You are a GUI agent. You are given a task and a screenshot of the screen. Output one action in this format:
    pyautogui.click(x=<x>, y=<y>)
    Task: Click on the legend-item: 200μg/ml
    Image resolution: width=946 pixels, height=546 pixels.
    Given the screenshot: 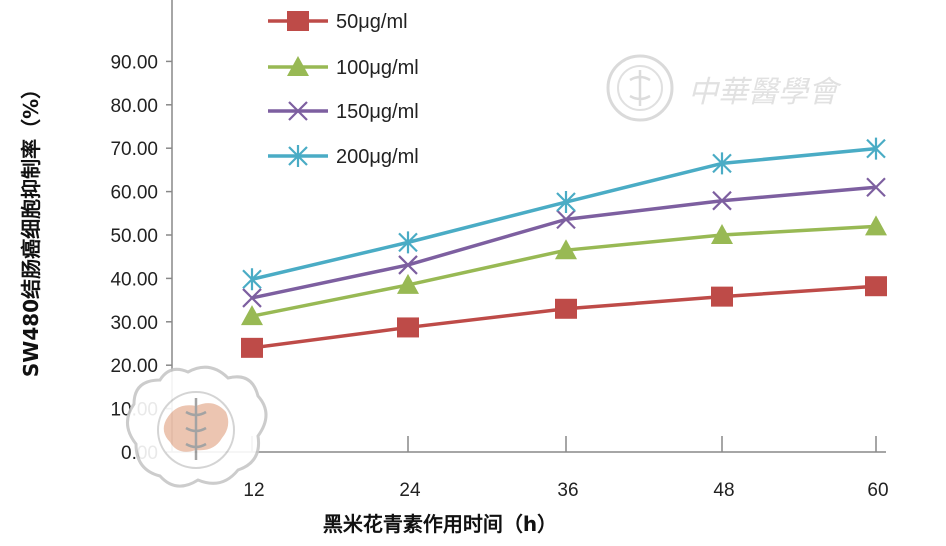 What is the action you would take?
    pyautogui.click(x=343, y=156)
    